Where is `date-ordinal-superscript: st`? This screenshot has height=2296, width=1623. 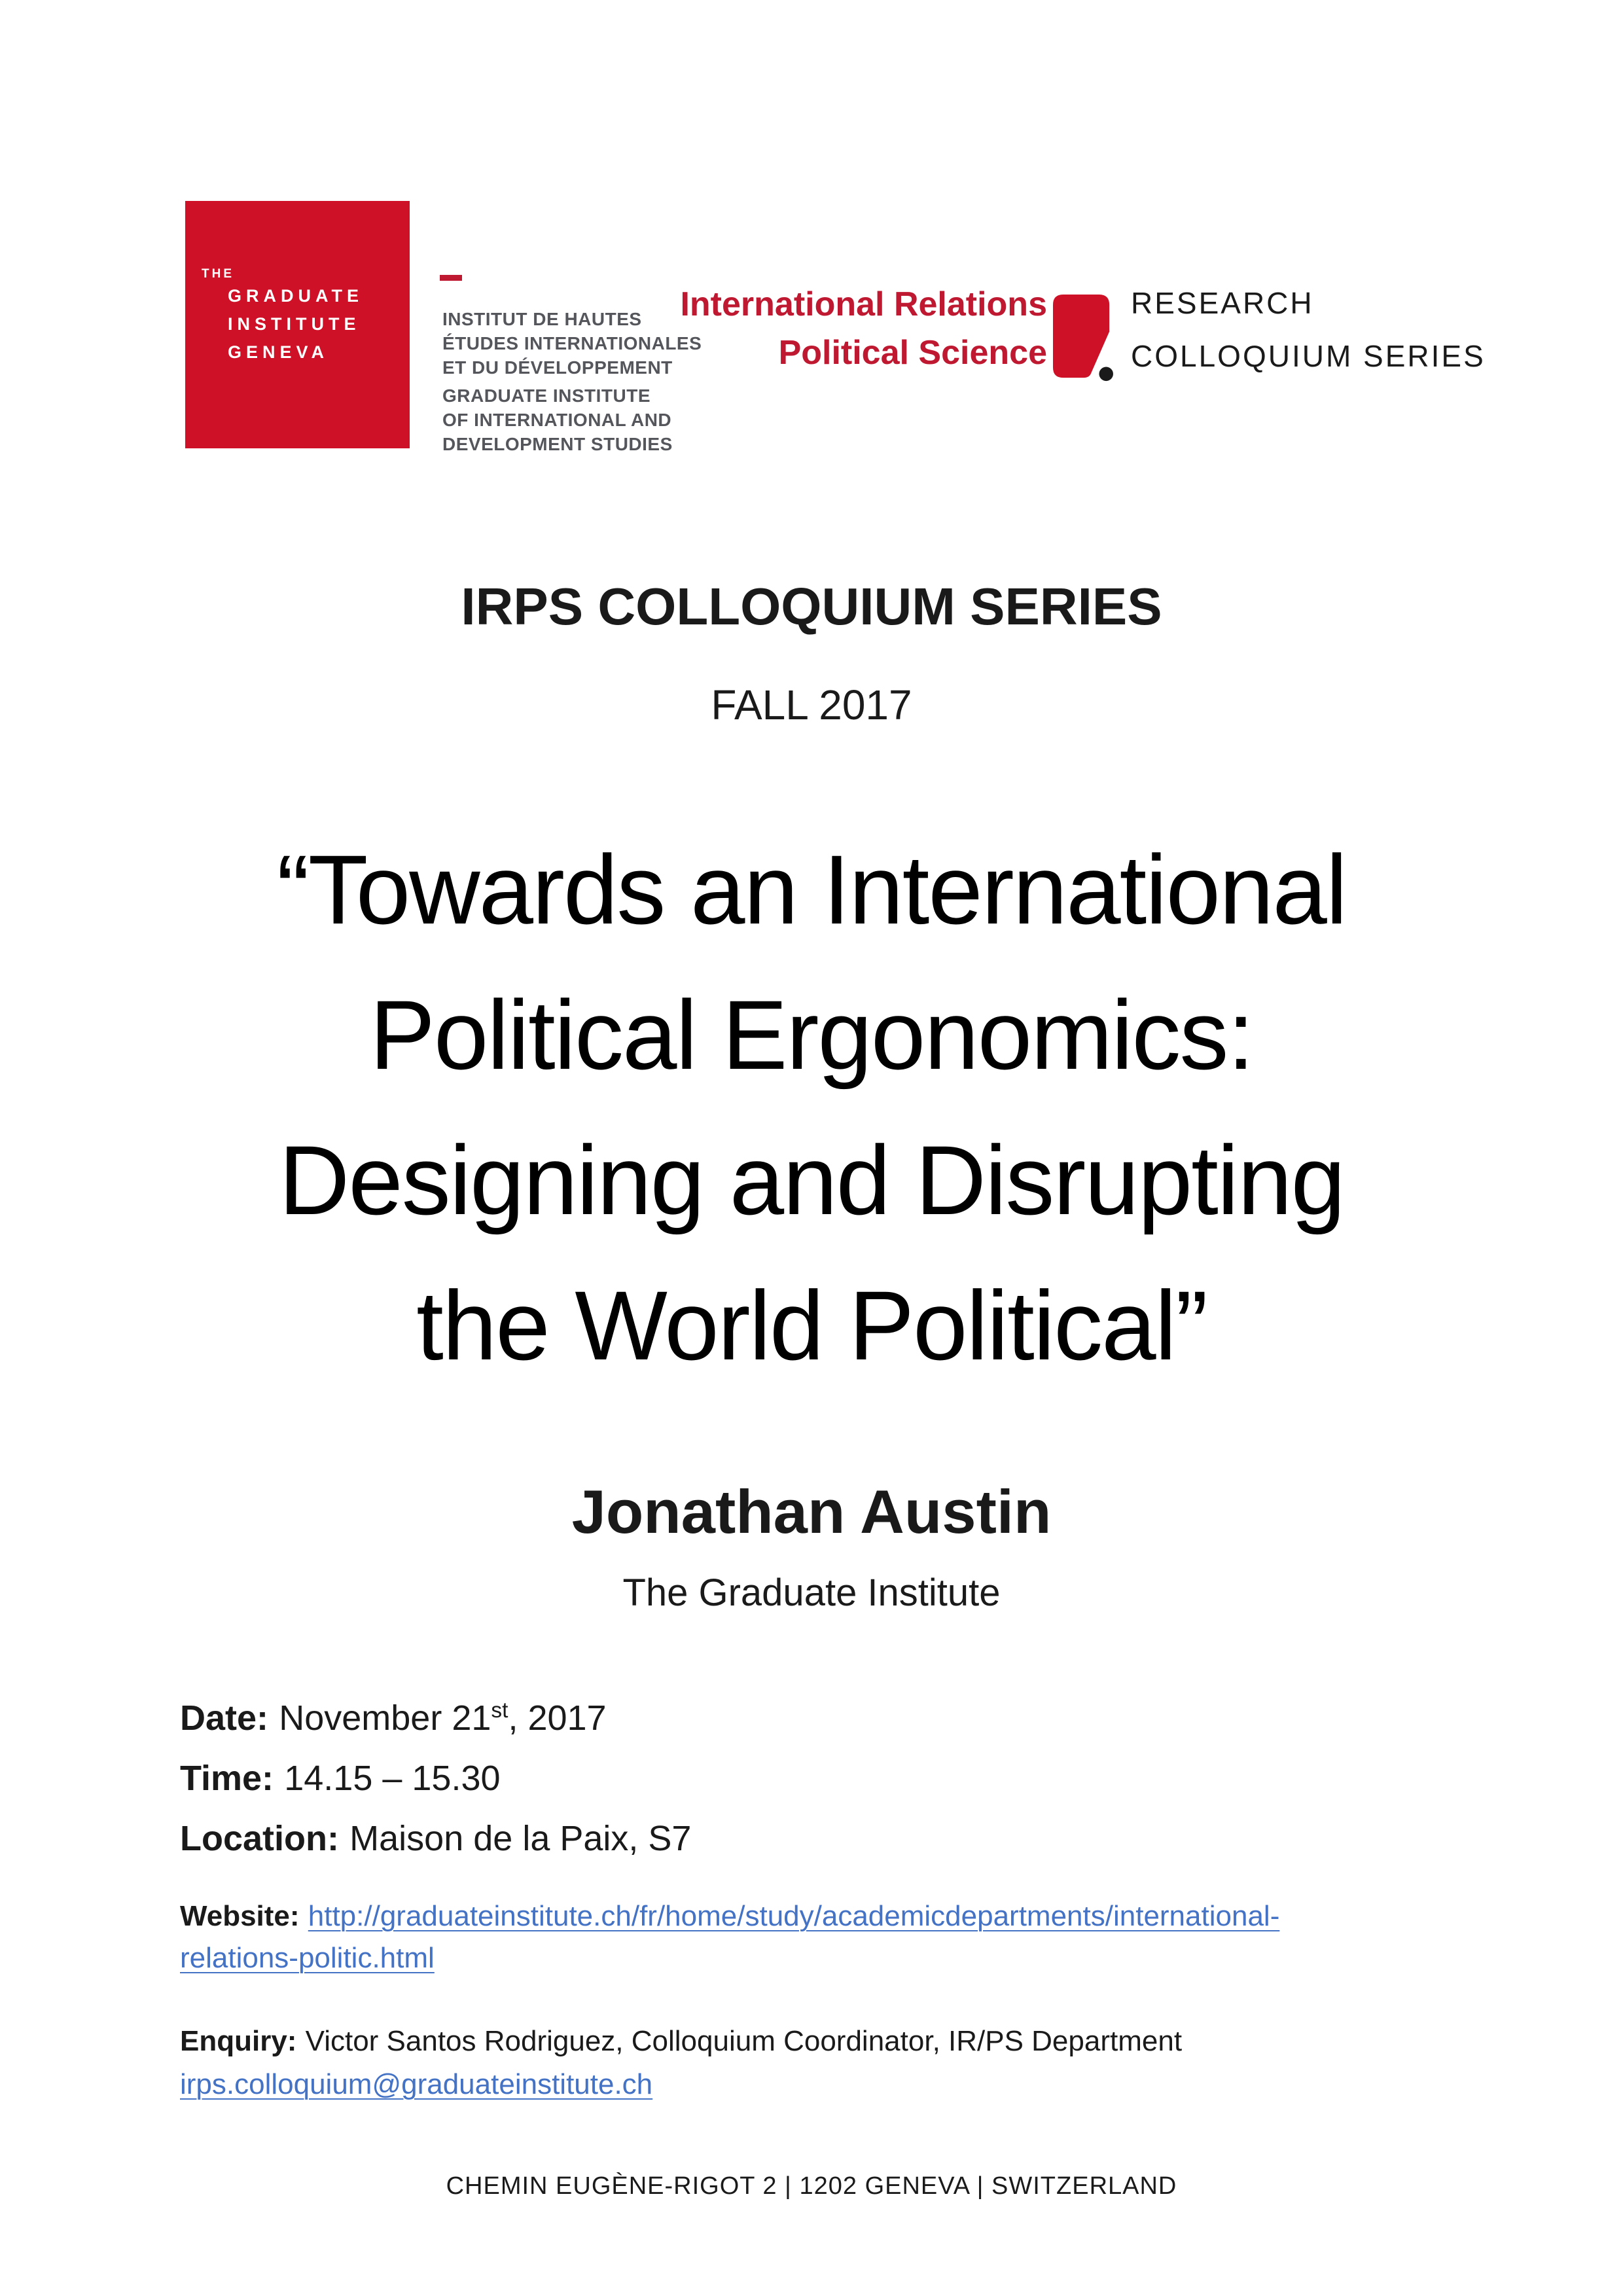 date-ordinal-superscript: st is located at coordinates (500, 1710).